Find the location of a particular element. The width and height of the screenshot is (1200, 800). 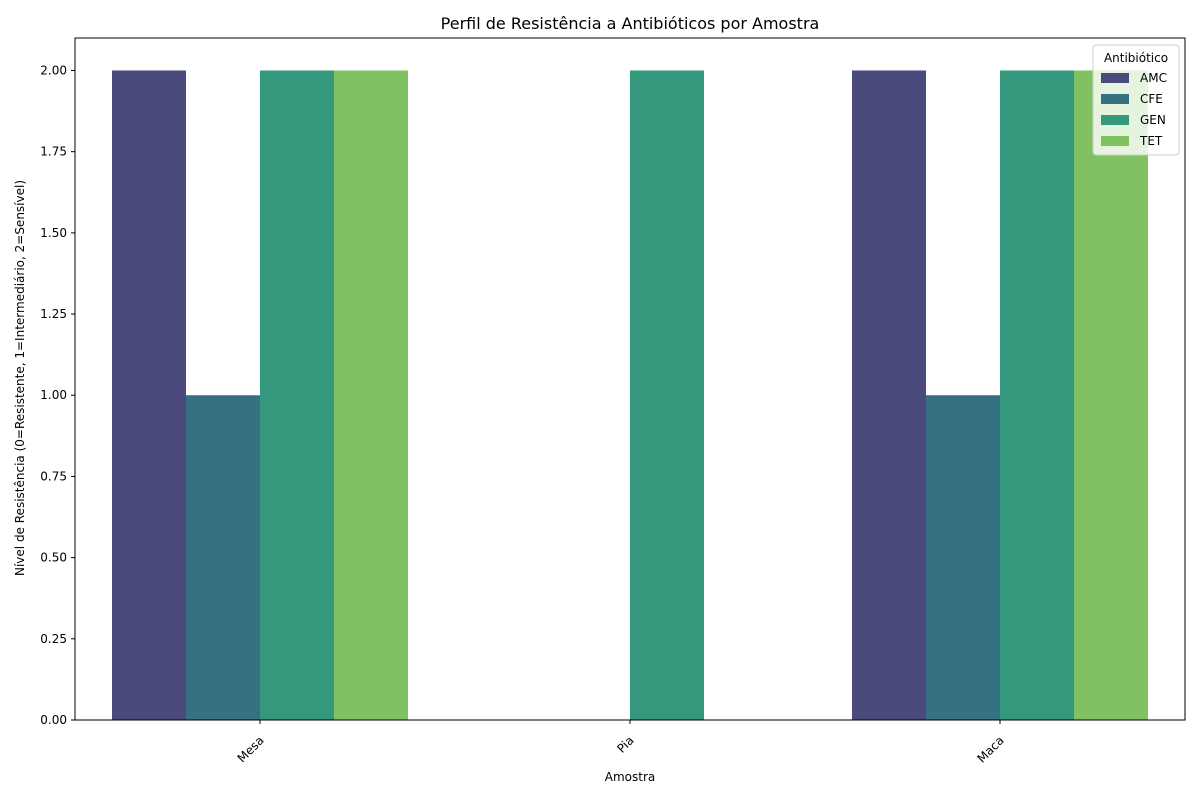

x-tick-label: Mesa is located at coordinates (251, 749).